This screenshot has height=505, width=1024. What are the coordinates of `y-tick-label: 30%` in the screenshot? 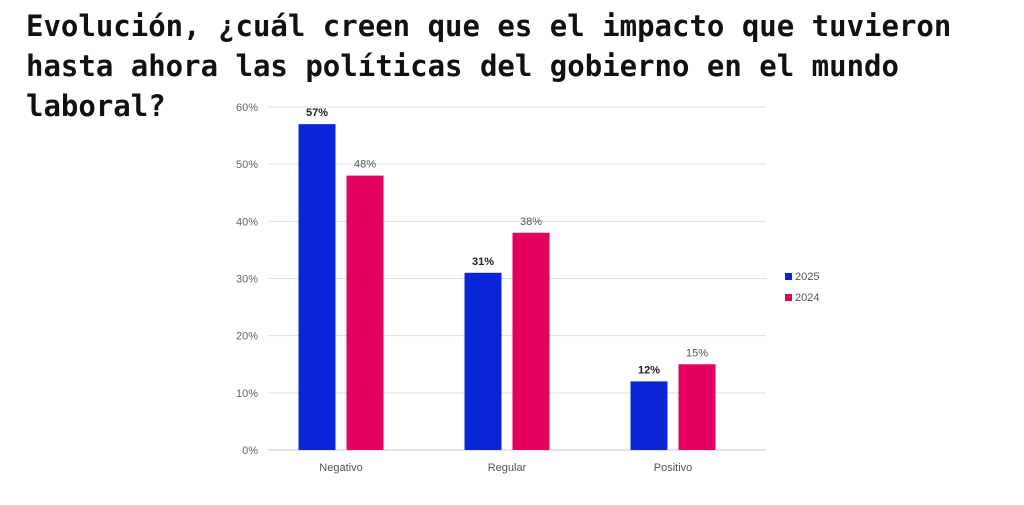 It's located at (247, 280).